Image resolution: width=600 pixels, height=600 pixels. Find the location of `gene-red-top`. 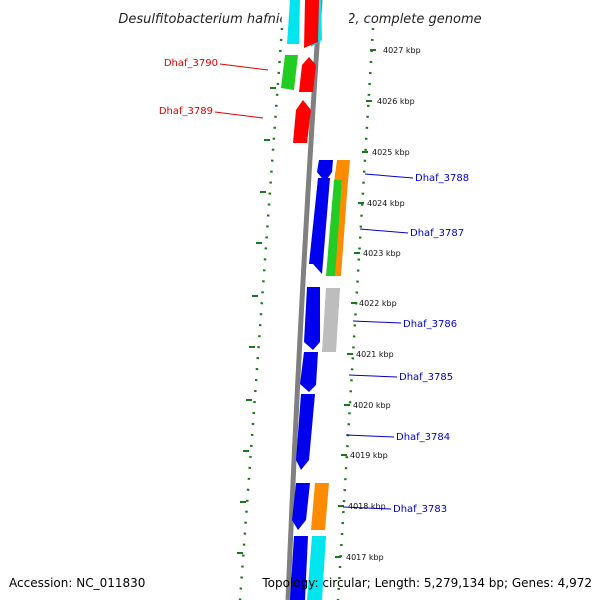

gene-red-top is located at coordinates (311, 24).